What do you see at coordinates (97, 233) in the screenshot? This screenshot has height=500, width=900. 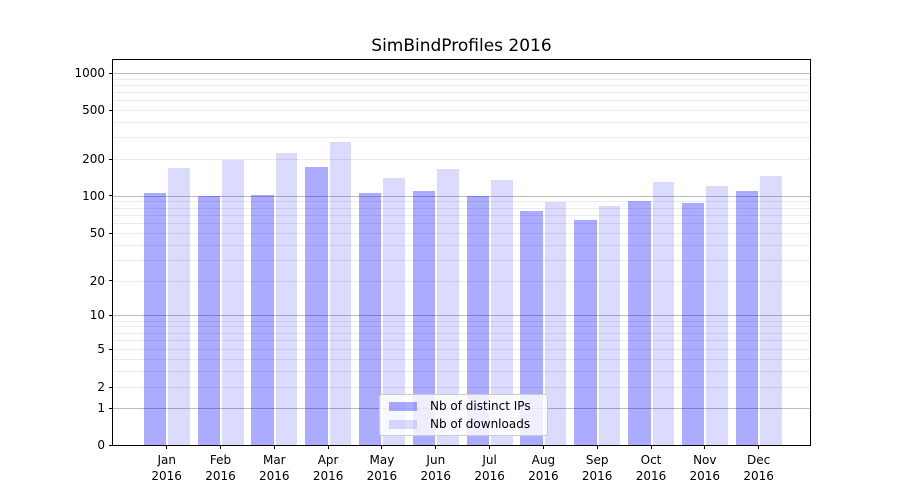 I see `y-tick-label: 50` at bounding box center [97, 233].